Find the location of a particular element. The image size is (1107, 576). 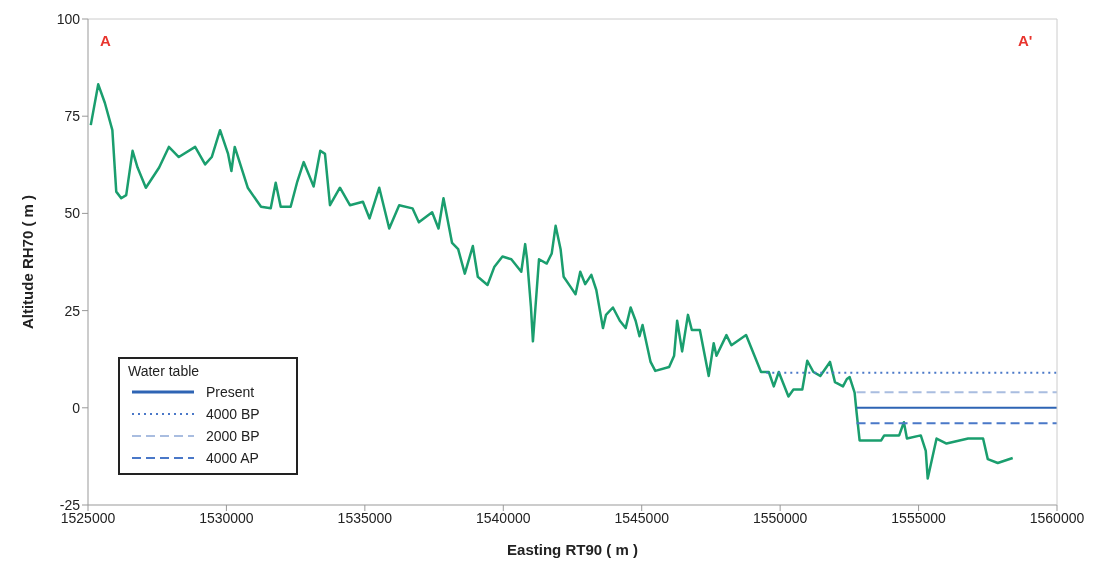

x-tick-label: 1530000 is located at coordinates (226, 517).